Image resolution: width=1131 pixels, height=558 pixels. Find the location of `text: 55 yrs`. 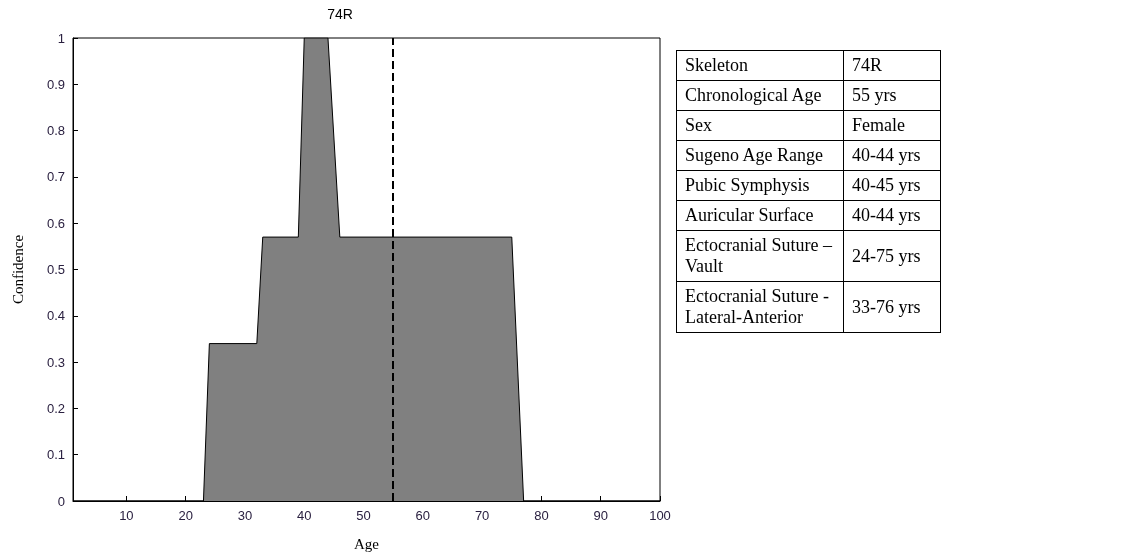

text: 55 yrs is located at coordinates (892, 95).